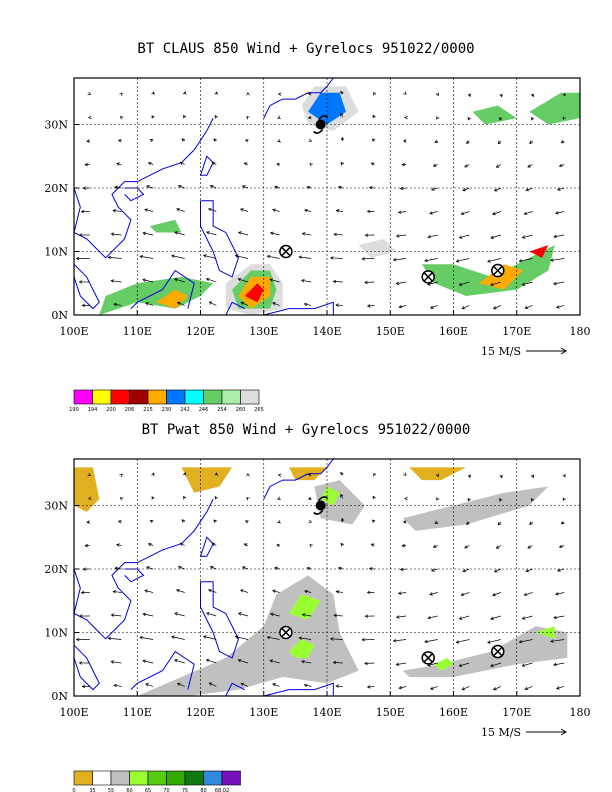 This screenshot has width=612, height=792. What do you see at coordinates (203, 790) in the screenshot?
I see `colorbar-label: 80` at bounding box center [203, 790].